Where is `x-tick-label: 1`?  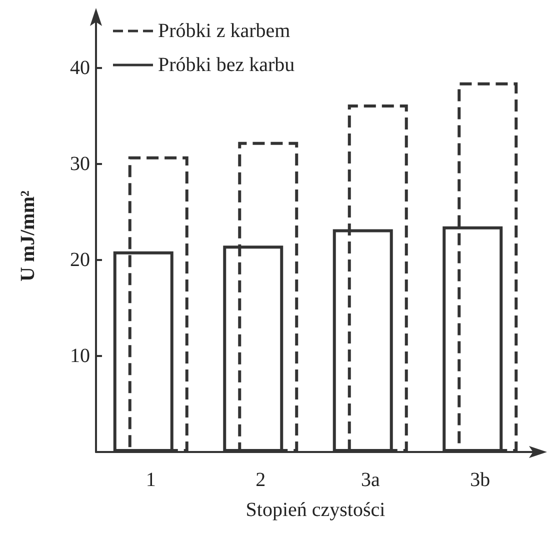 x-tick-label: 1 is located at coordinates (151, 480).